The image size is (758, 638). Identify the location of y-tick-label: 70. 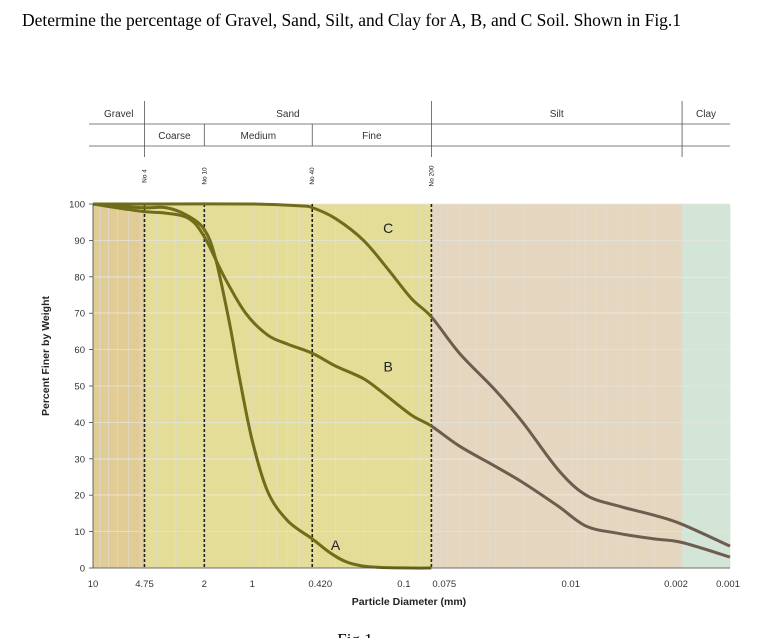
(79, 314).